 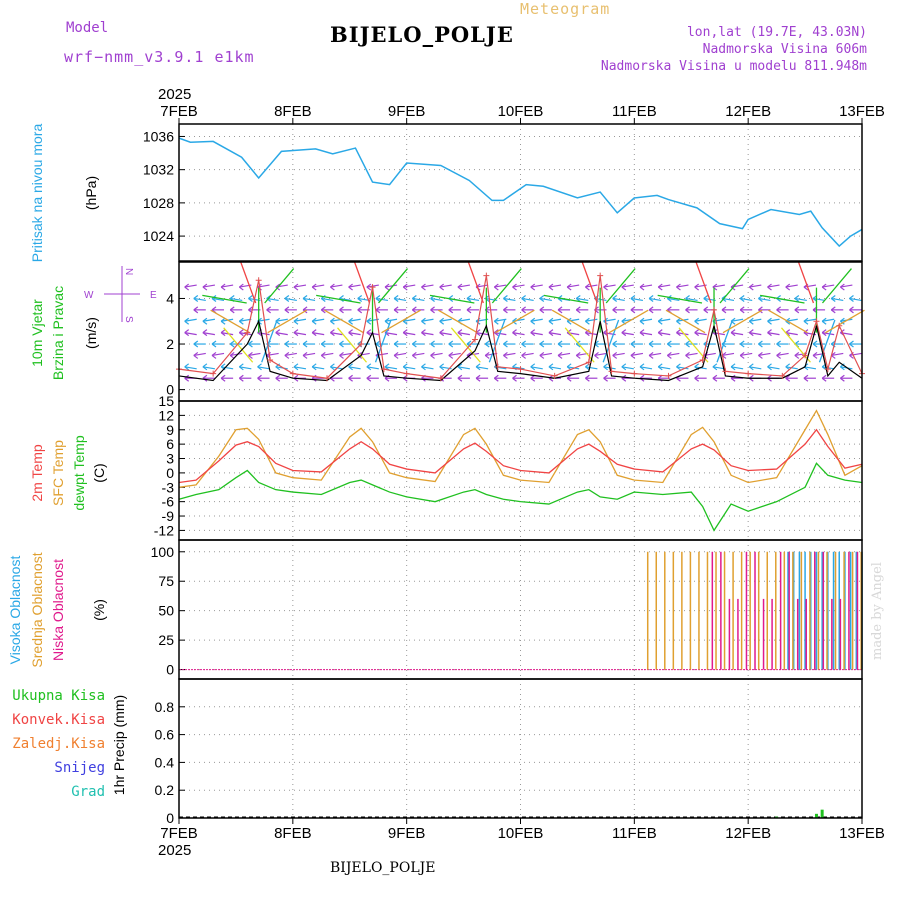 What do you see at coordinates (179, 111) in the screenshot?
I see `x-tick-label-top: 7FEB` at bounding box center [179, 111].